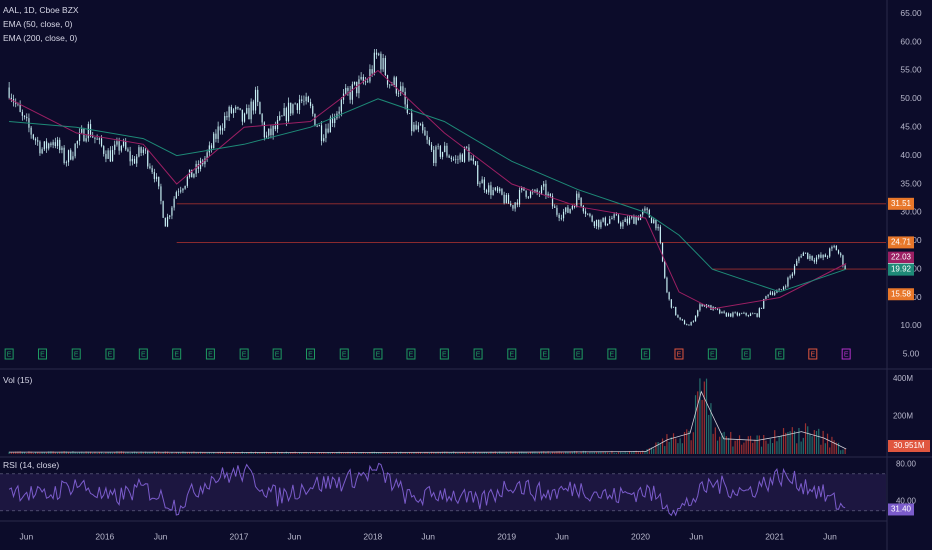  What do you see at coordinates (909, 446) in the screenshot?
I see `volume-last-box` at bounding box center [909, 446].